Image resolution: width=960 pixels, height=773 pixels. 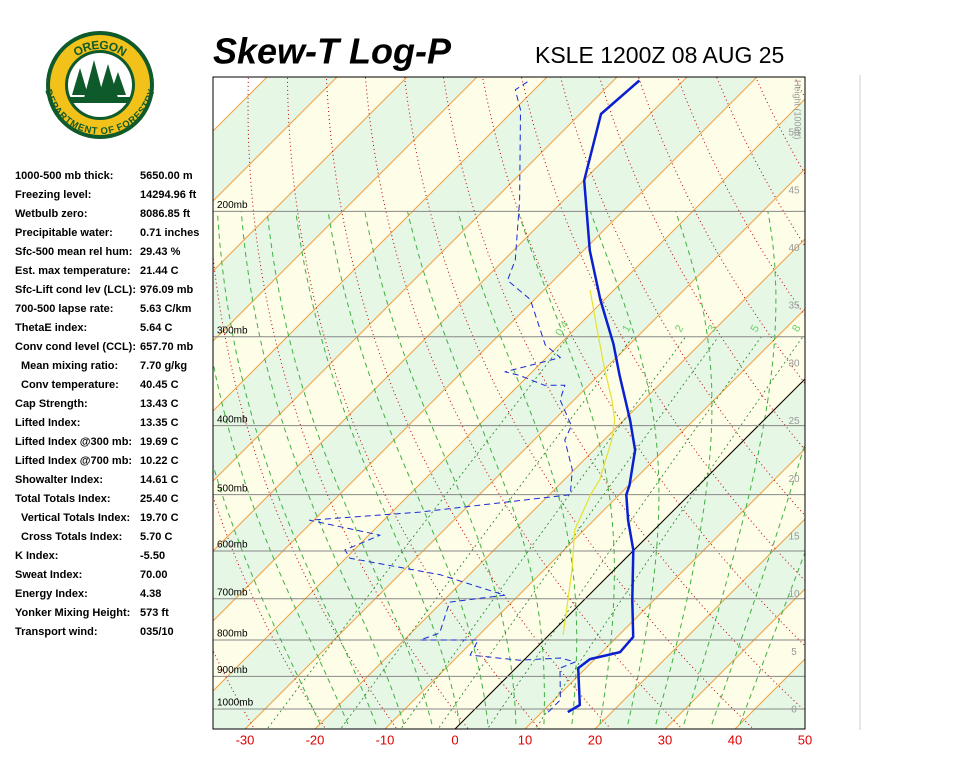 I want to click on stat-value: 035/10, so click(x=157, y=632).